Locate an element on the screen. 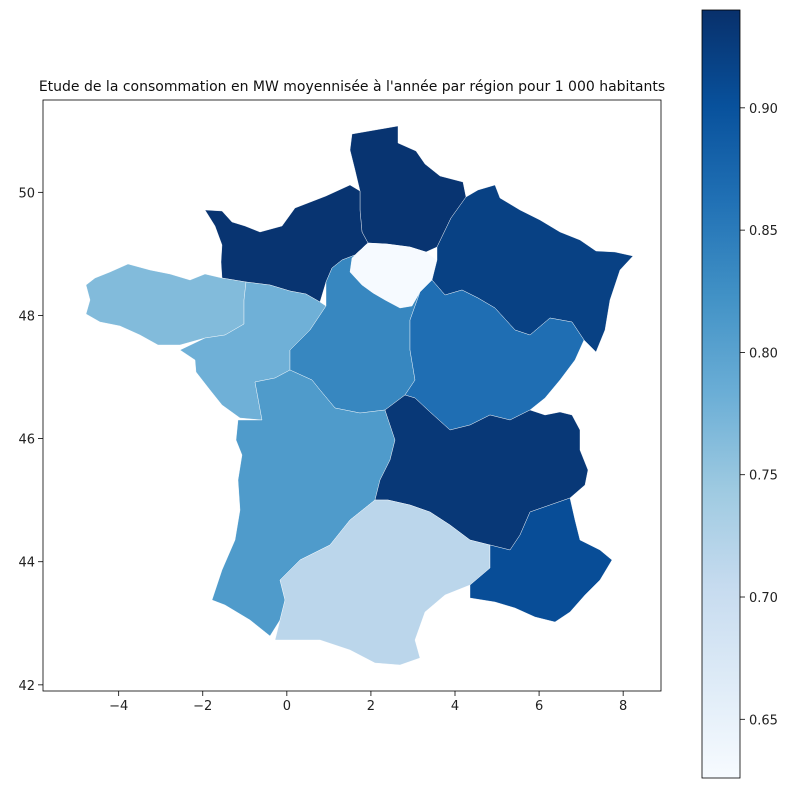 Image resolution: width=790 pixels, height=790 pixels. x-tick-label: 6 is located at coordinates (539, 706).